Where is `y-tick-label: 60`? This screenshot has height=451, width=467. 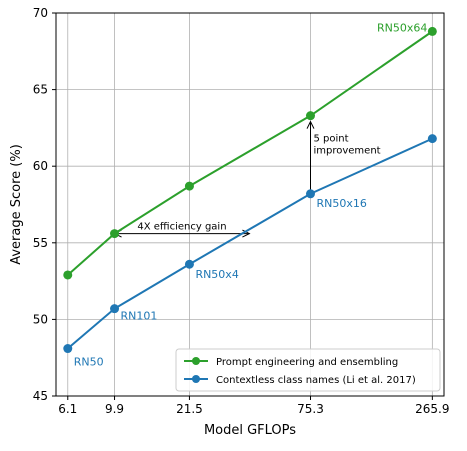
y-tick-label: 60 is located at coordinates (40, 166).